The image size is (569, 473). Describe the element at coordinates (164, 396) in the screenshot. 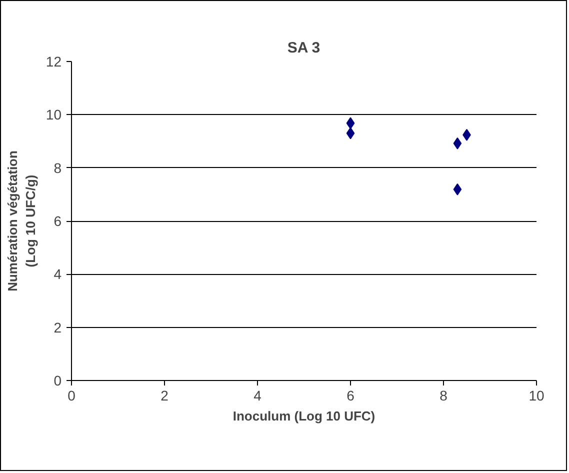

I see `x-tick-label: 2` at that location.